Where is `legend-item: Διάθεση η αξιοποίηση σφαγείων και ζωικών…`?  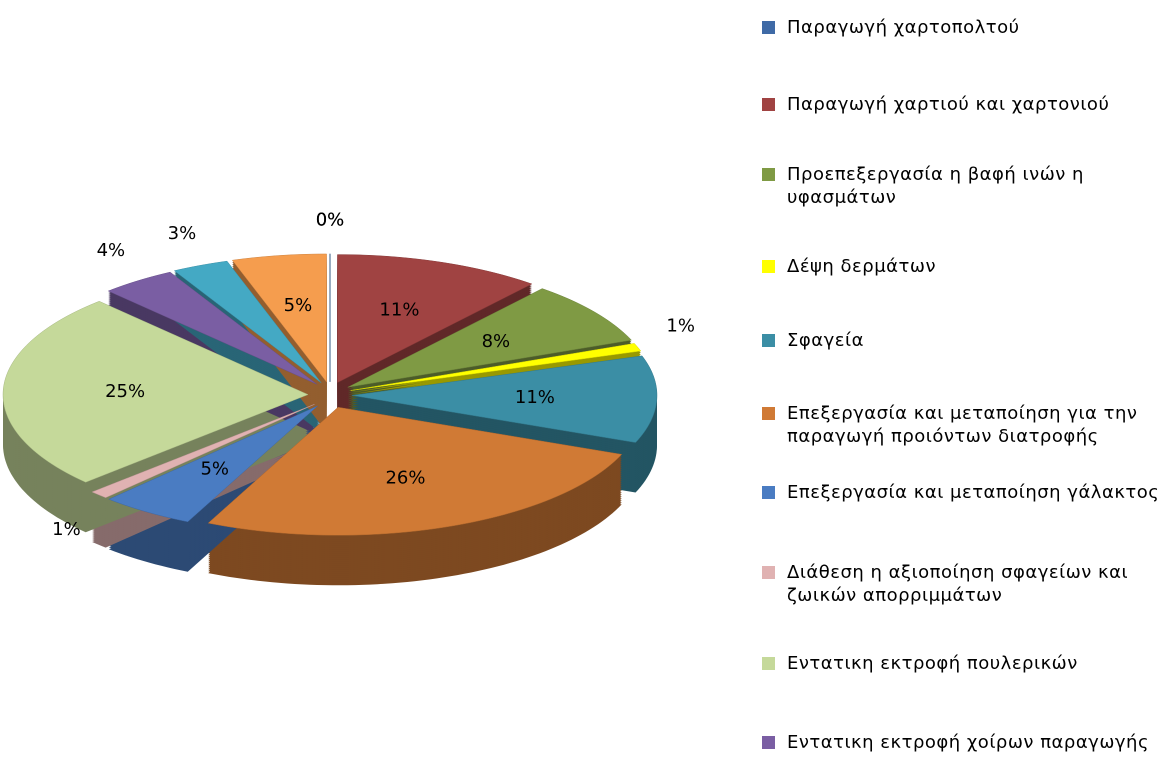
legend-item: Διάθεση η αξιοποίηση σφαγείων και ζωικών… is located at coordinates (962, 584).